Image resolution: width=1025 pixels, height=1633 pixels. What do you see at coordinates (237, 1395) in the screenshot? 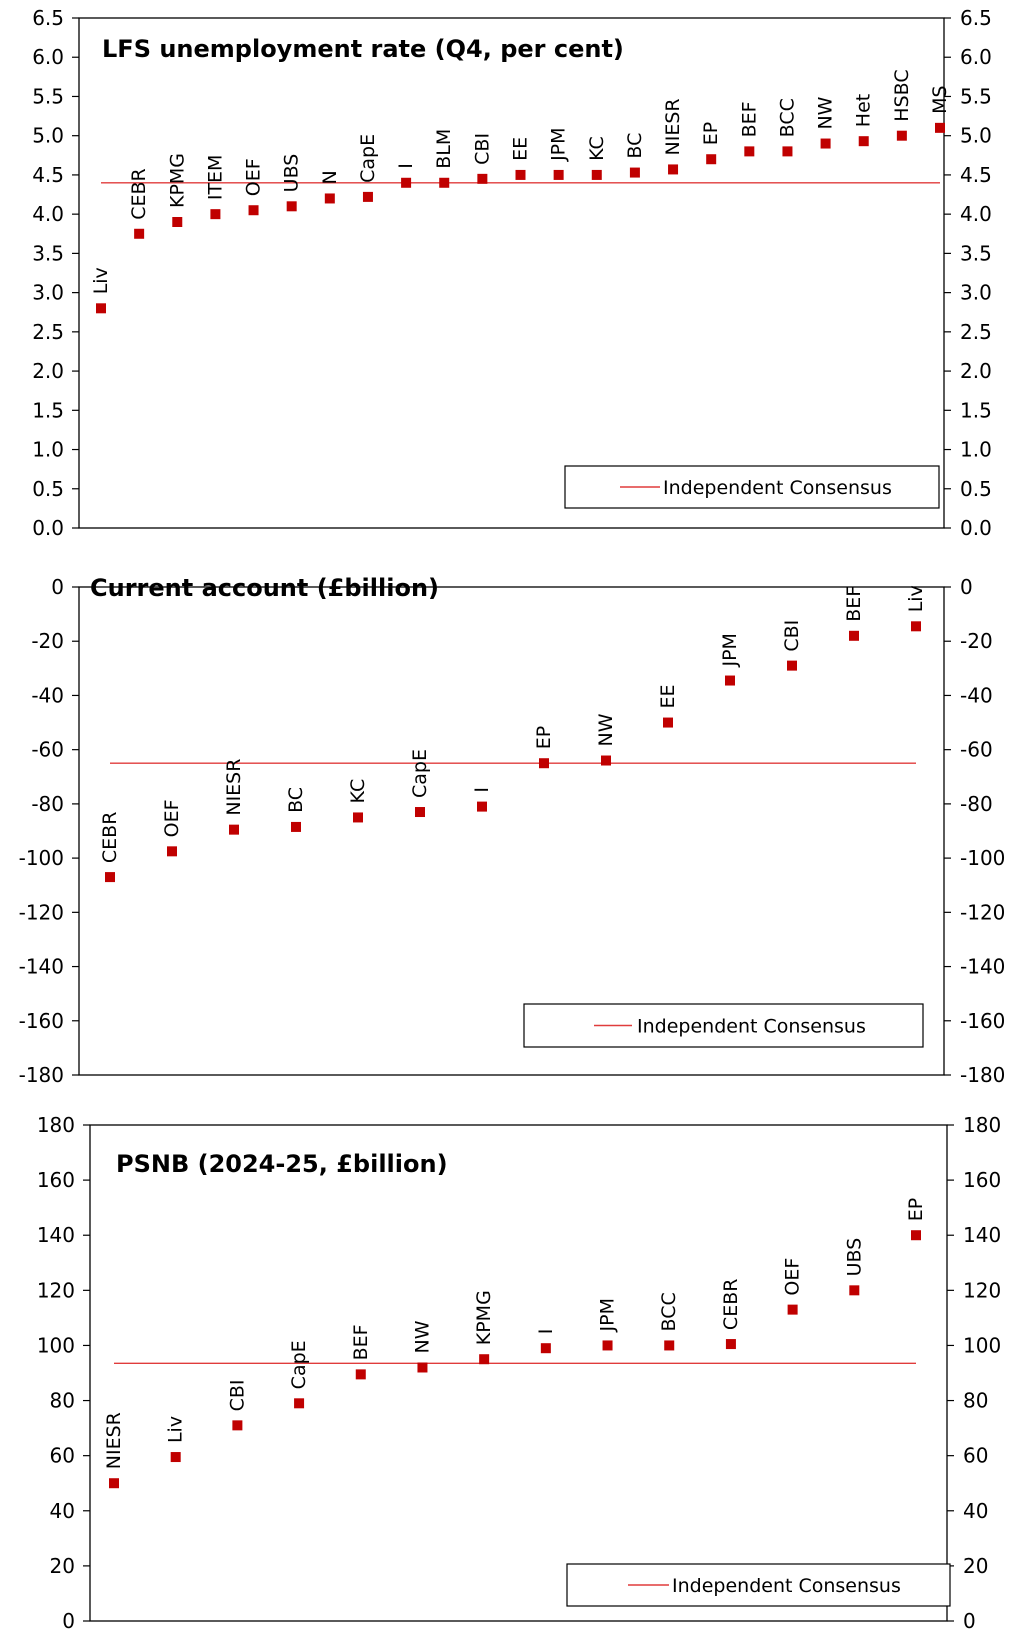
I see `data-point-label: CBI` at bounding box center [237, 1395].